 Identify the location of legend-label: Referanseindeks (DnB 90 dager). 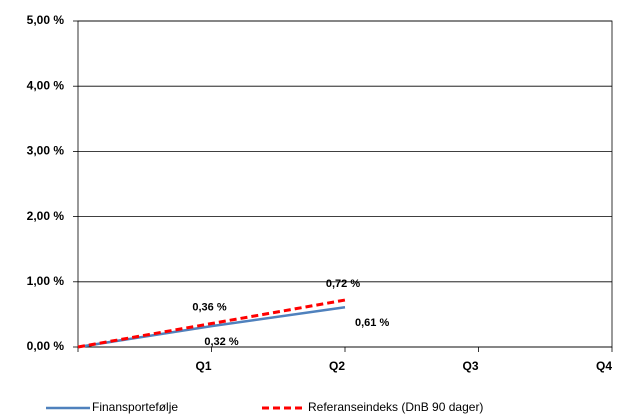
(395, 407).